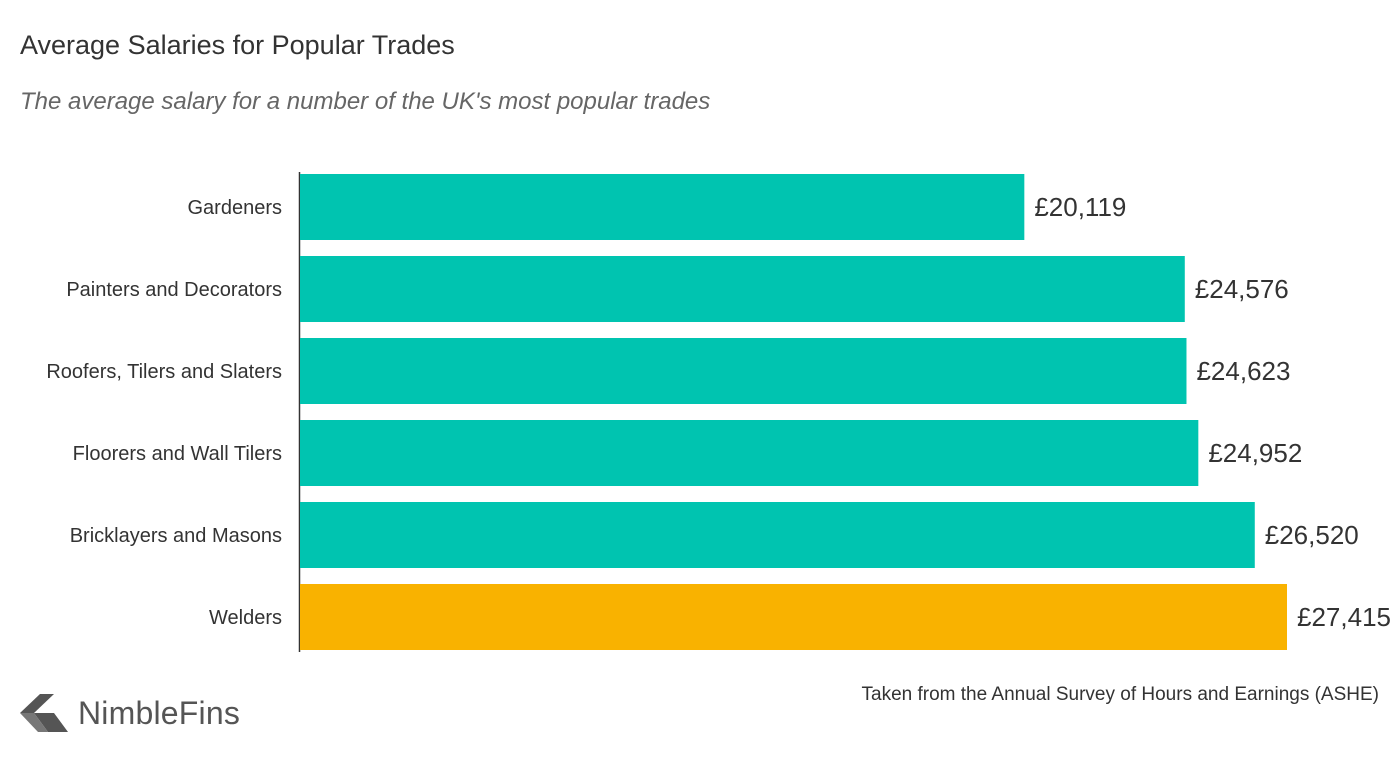 This screenshot has height=764, width=1400. I want to click on chart-title: Average Salaries for Popular Trades, so click(237, 45).